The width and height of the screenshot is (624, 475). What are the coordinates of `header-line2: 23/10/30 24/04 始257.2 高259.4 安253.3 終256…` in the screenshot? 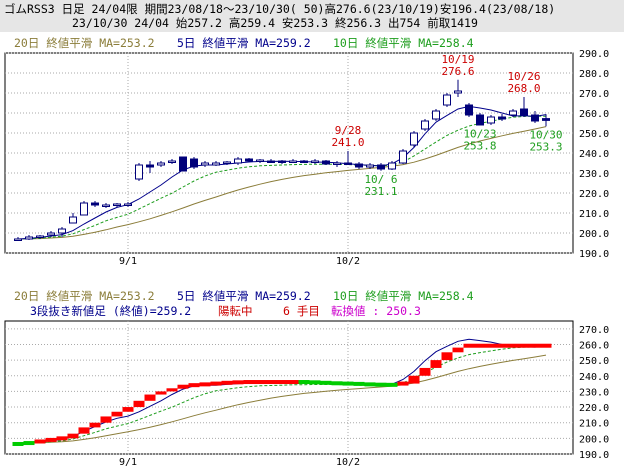 It's located at (275, 23).